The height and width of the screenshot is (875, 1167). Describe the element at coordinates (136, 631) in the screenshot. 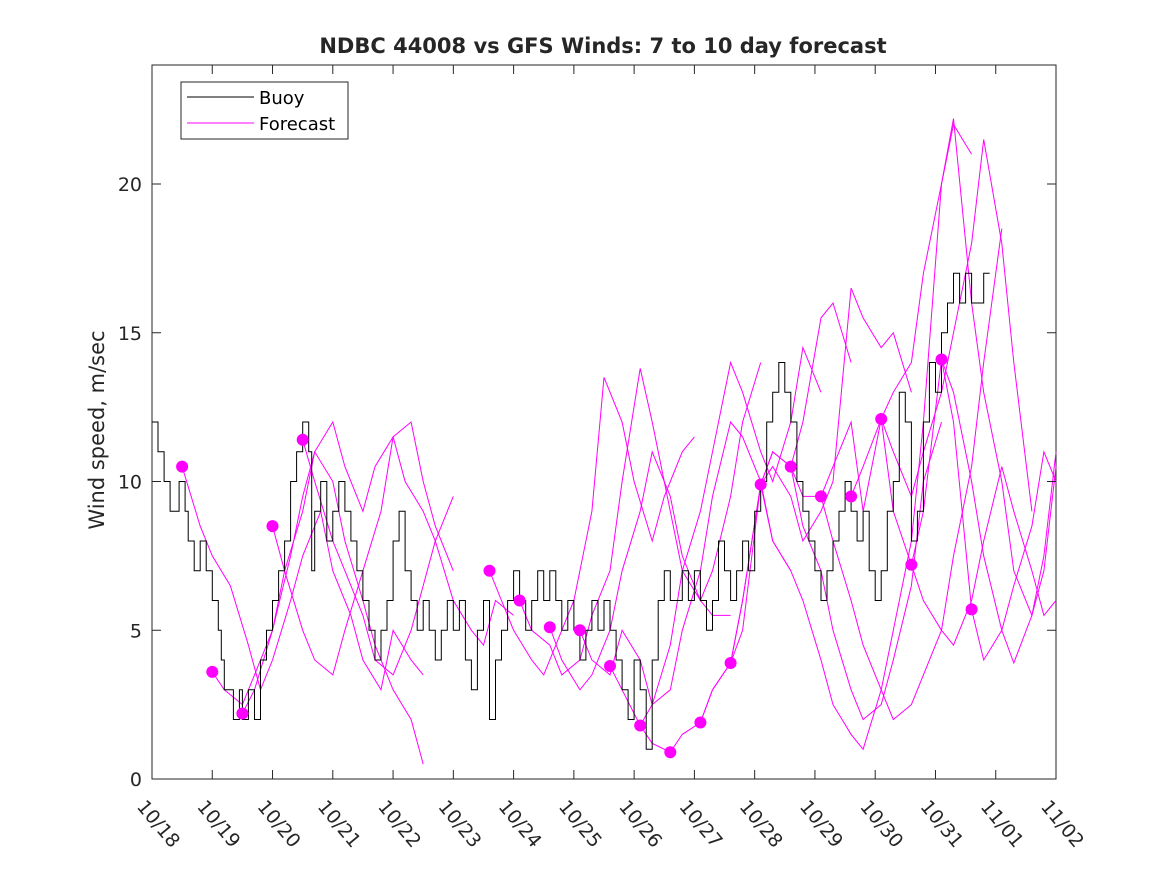

I see `y-tick-label-1: 5` at that location.